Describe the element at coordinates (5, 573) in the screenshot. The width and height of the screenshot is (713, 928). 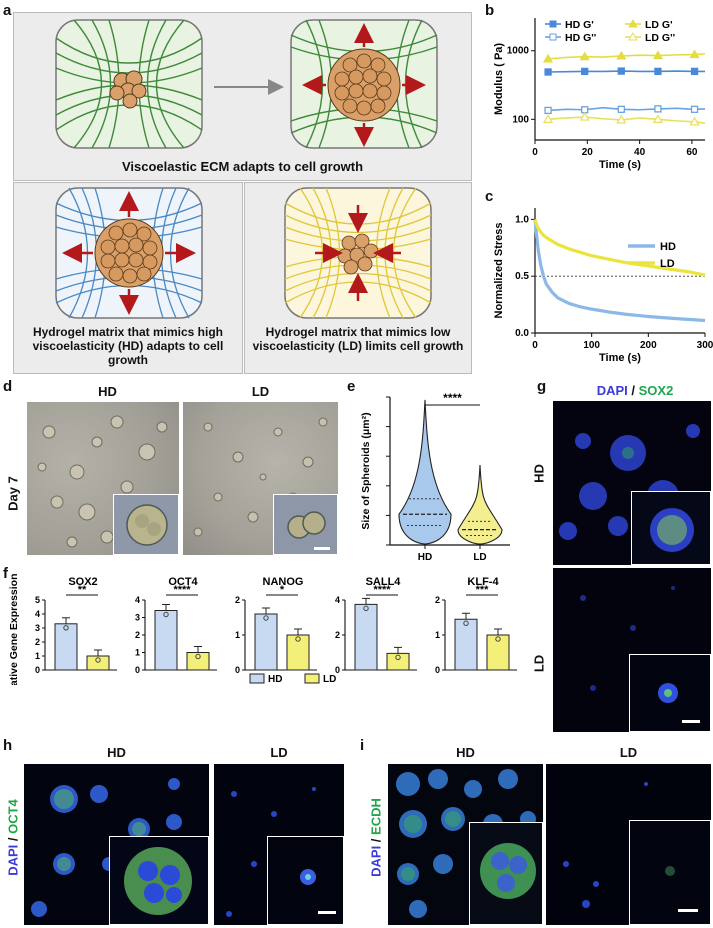
I see `panel-label-f: f` at that location.